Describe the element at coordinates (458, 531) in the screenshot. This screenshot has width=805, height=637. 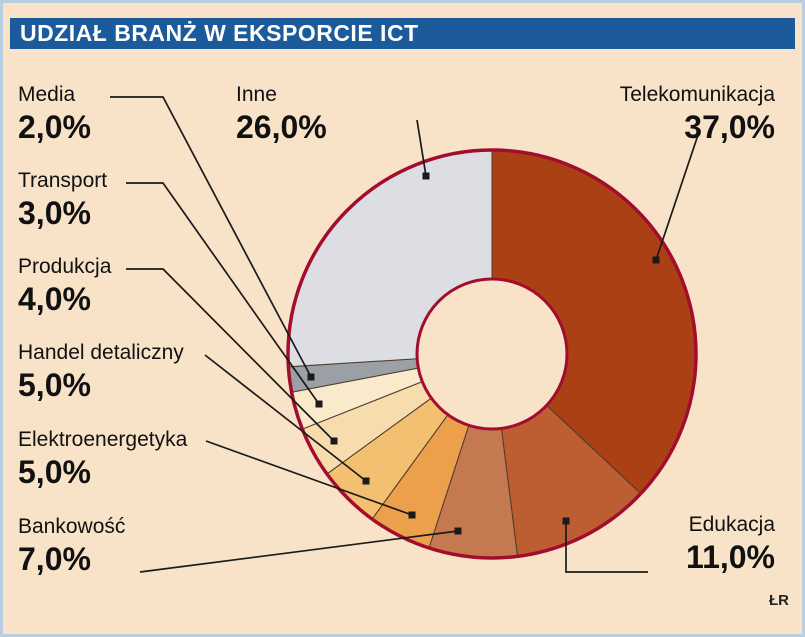
I see `leader-dot-bankowo` at that location.